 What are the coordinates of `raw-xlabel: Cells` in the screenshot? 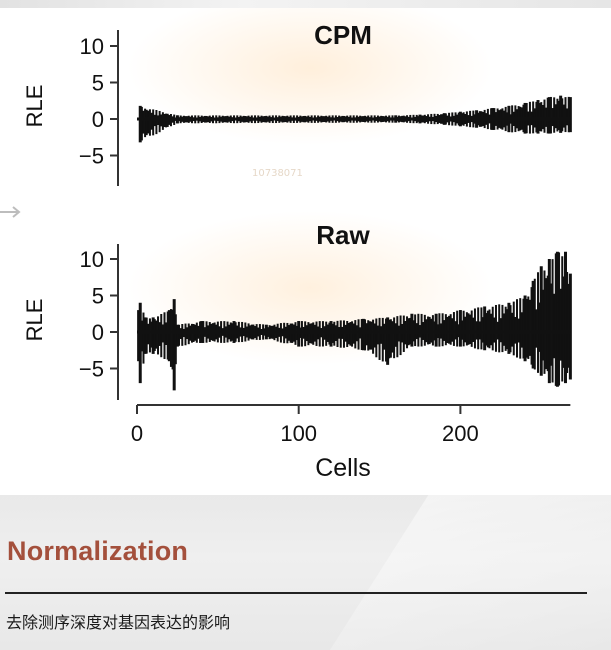 It's located at (343, 468).